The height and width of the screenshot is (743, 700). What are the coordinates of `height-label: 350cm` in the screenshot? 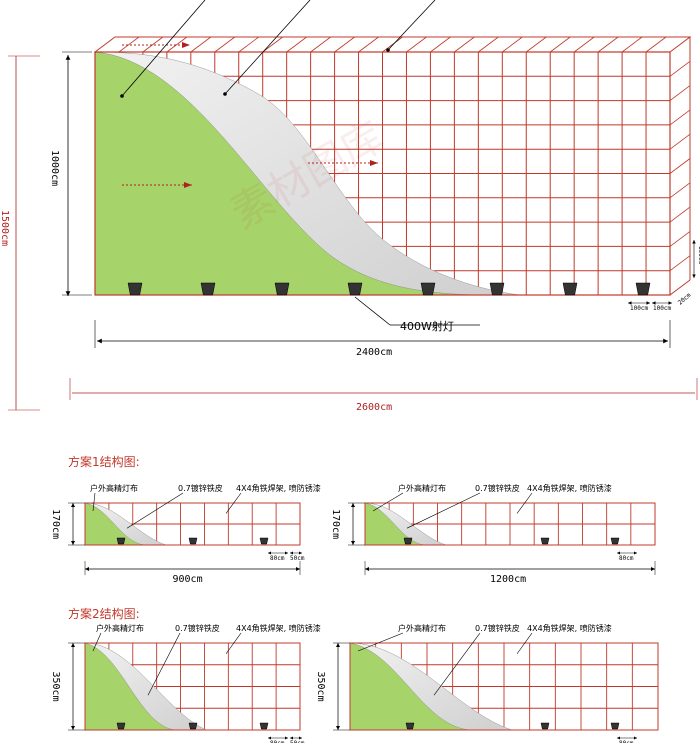 It's located at (320, 687).